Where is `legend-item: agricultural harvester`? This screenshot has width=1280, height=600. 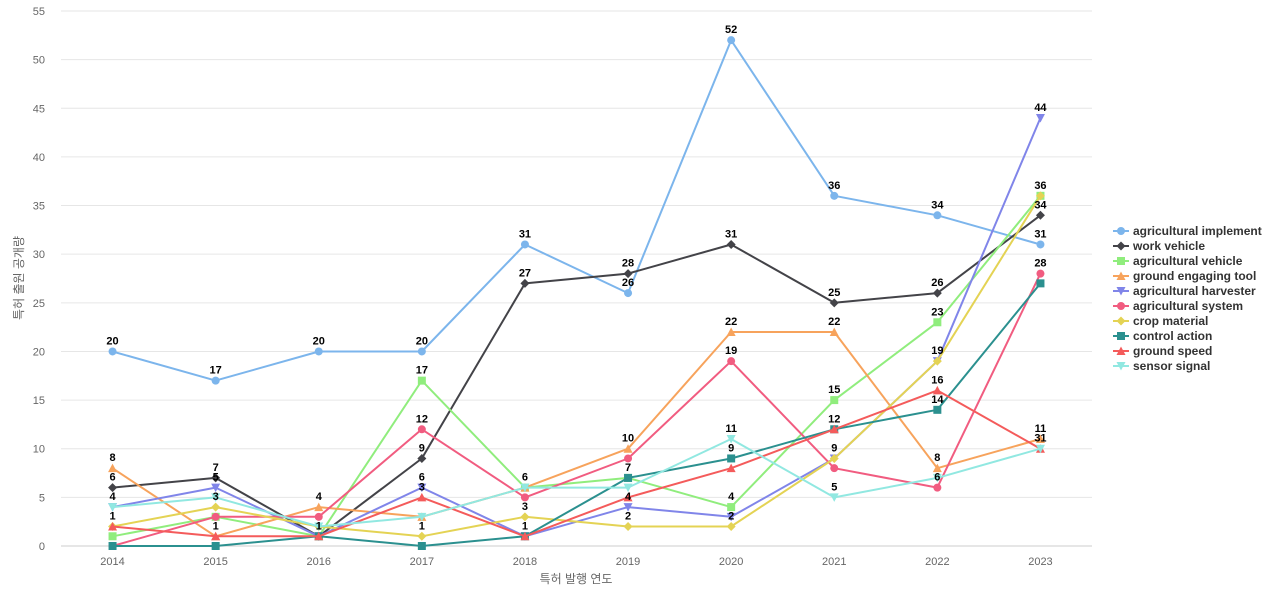
legend-item: agricultural harvester is located at coordinates (1184, 291).